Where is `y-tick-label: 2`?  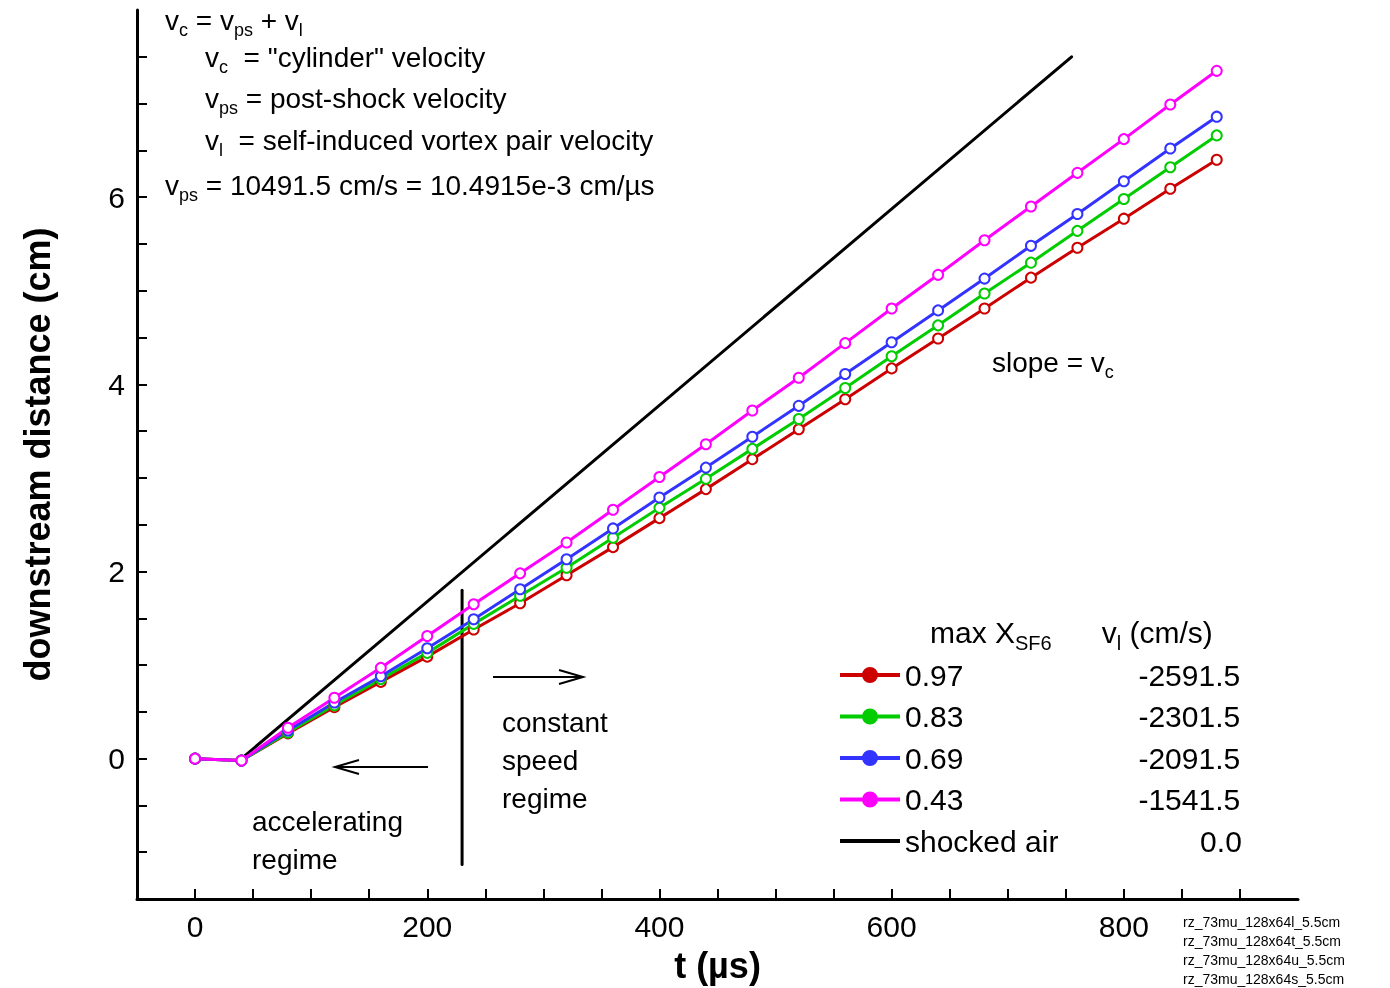
y-tick-label: 2 is located at coordinates (116, 571).